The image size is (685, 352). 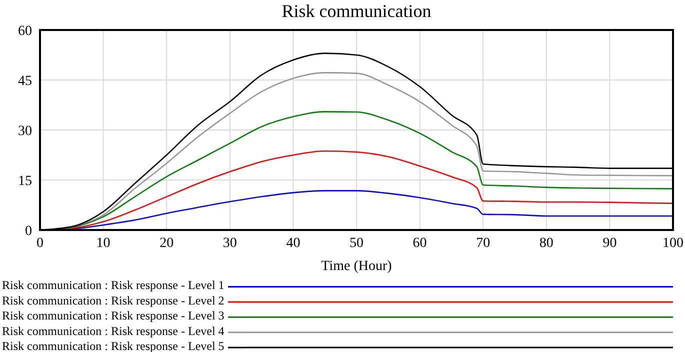 I want to click on x-tick-label: 30, so click(x=229, y=243).